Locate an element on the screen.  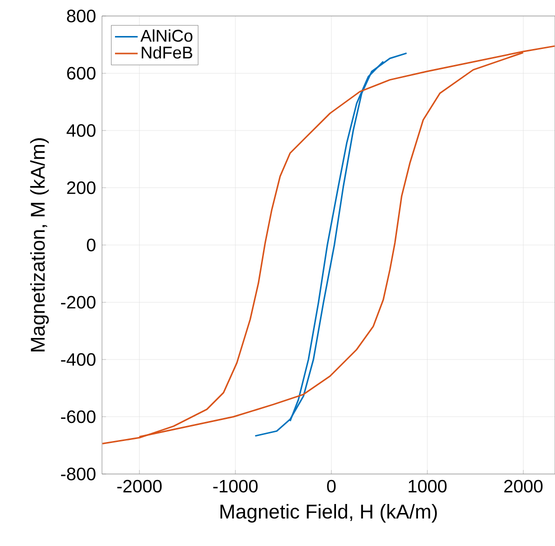
y-tick-label: -400 is located at coordinates (78, 359).